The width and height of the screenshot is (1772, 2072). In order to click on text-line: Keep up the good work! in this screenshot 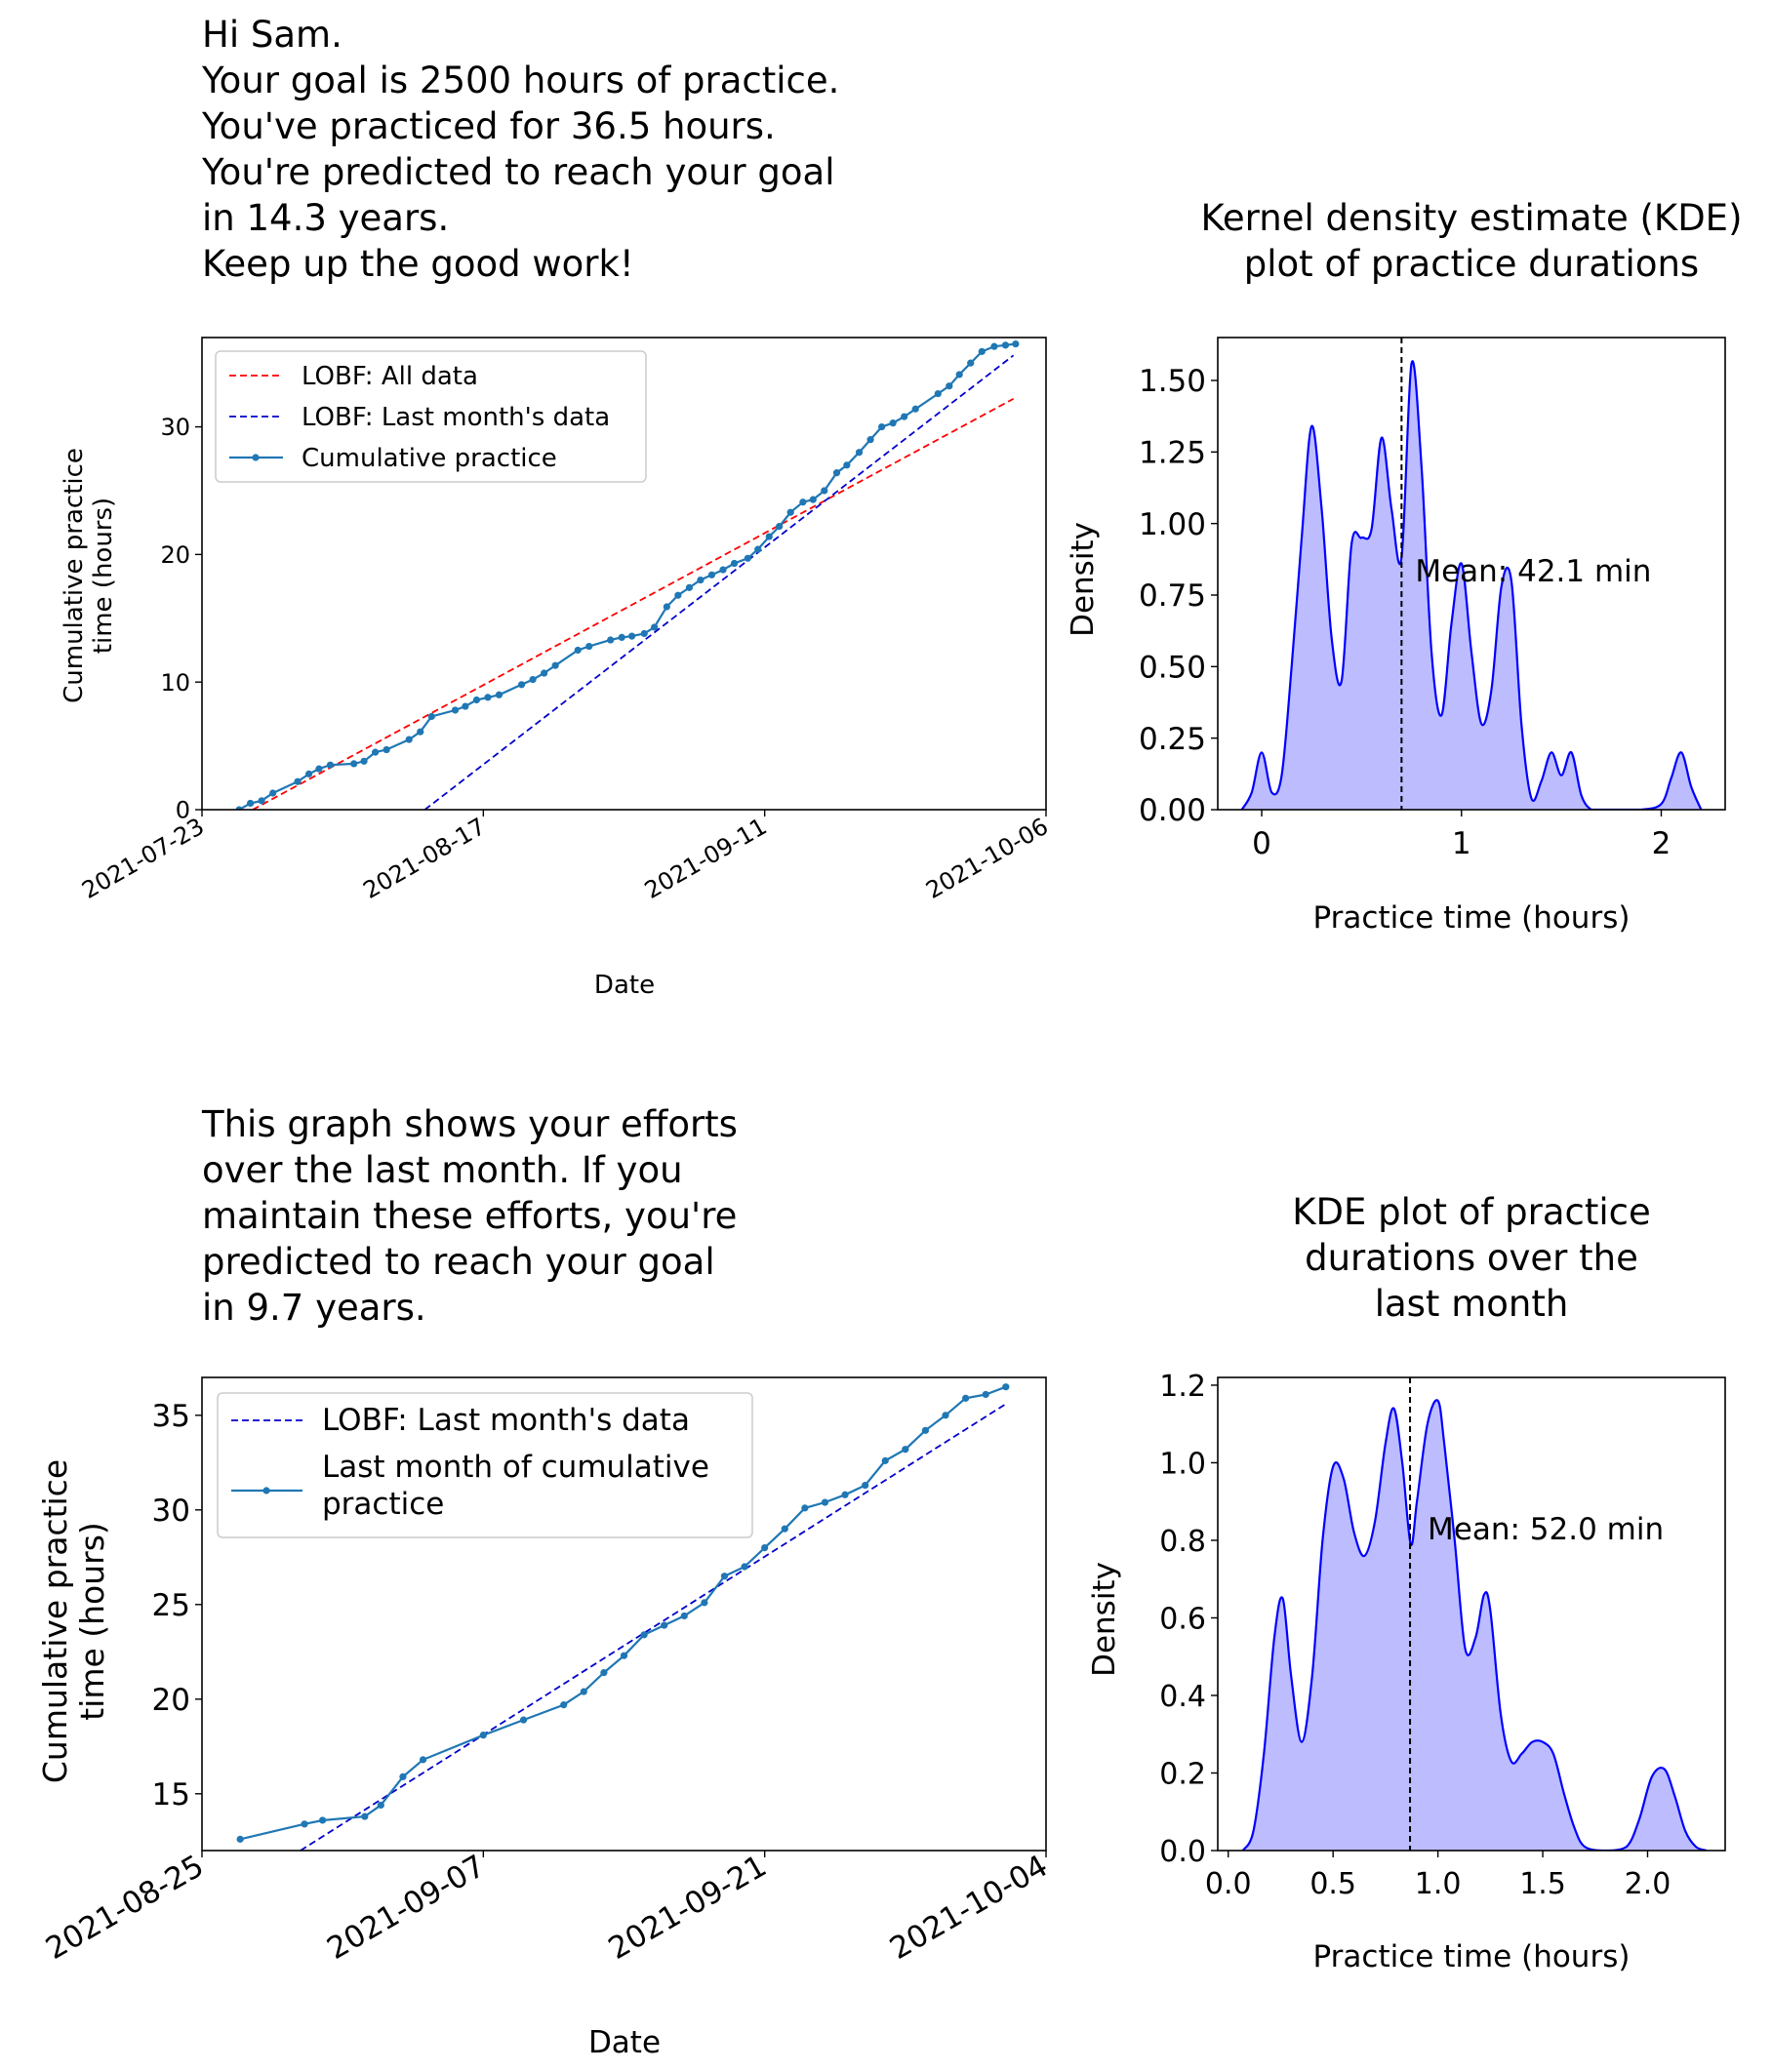, I will do `click(418, 264)`.